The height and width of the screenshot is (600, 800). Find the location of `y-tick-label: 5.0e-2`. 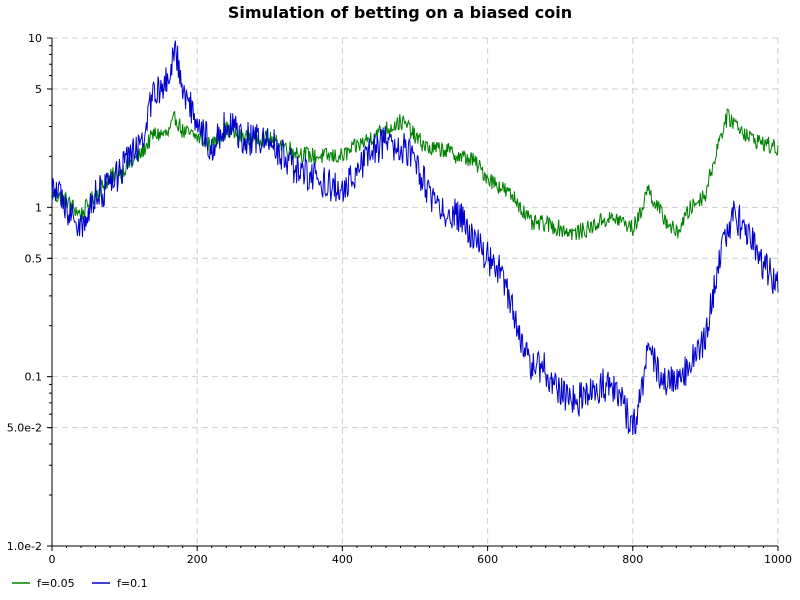

y-tick-label: 5.0e-2 is located at coordinates (24, 428).